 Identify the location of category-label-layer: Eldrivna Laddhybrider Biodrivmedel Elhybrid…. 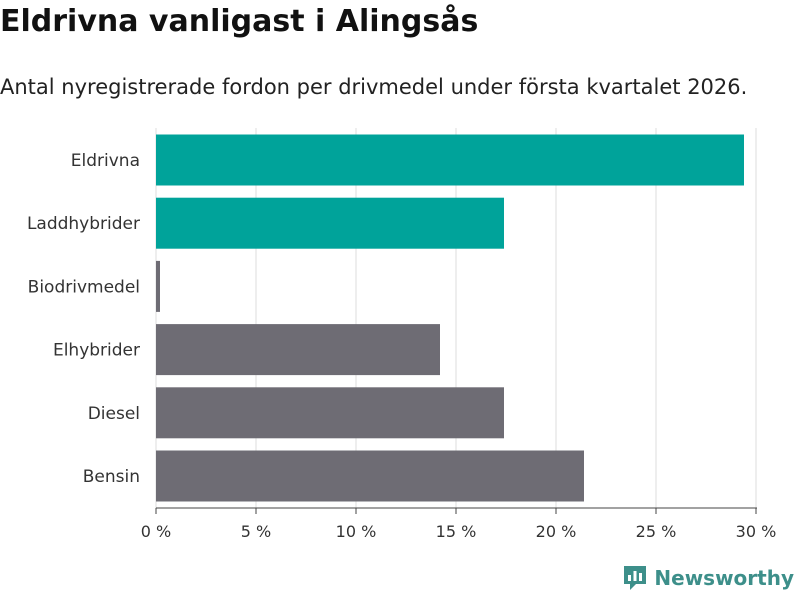
(83, 319).